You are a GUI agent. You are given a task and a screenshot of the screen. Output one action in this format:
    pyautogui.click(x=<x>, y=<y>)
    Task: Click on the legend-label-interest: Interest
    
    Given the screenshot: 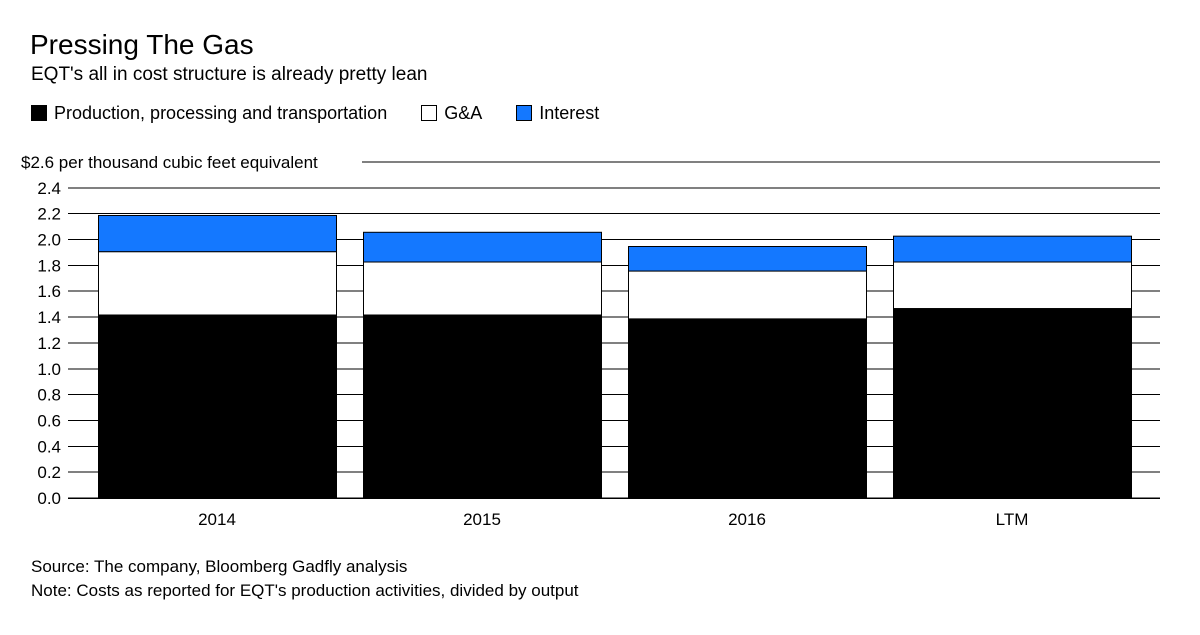 What is the action you would take?
    pyautogui.click(x=569, y=112)
    